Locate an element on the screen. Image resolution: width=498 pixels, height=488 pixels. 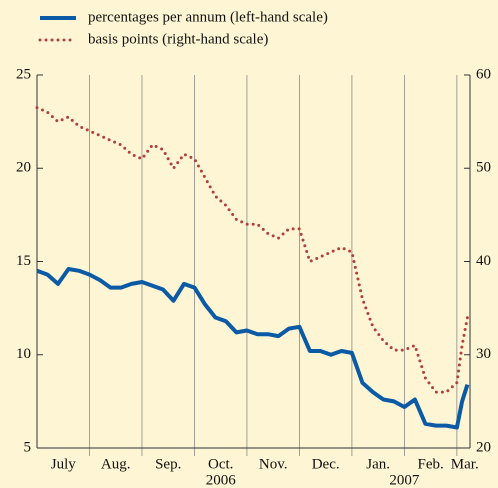
y2-tick-label: 60 is located at coordinates (483, 74).